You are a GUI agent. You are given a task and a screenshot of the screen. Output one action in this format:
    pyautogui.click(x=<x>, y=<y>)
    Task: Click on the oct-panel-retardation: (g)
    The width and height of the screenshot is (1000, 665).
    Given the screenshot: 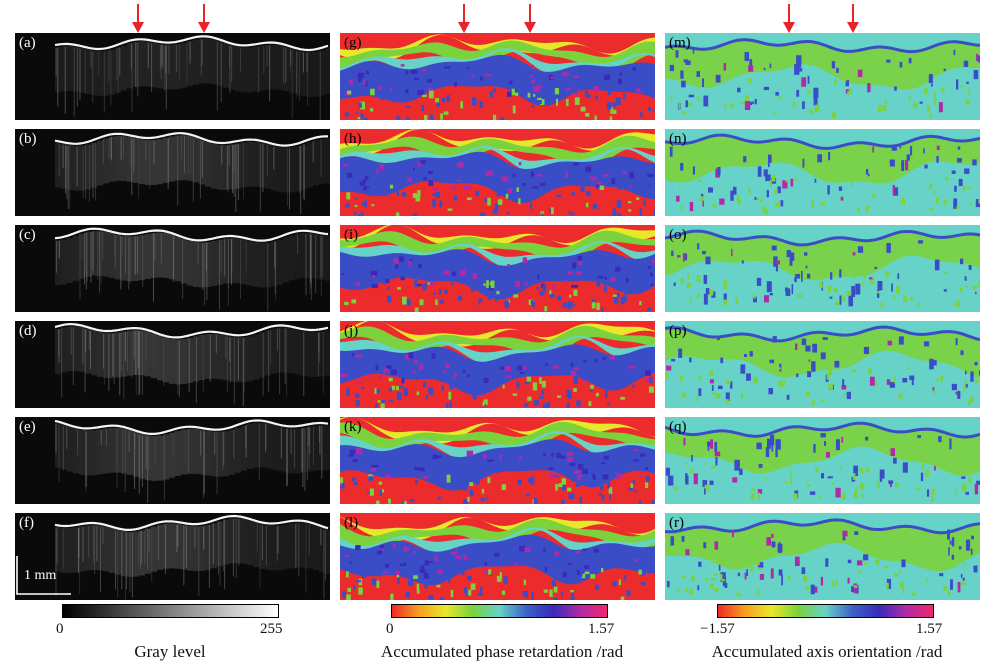 What is the action you would take?
    pyautogui.click(x=497, y=76)
    